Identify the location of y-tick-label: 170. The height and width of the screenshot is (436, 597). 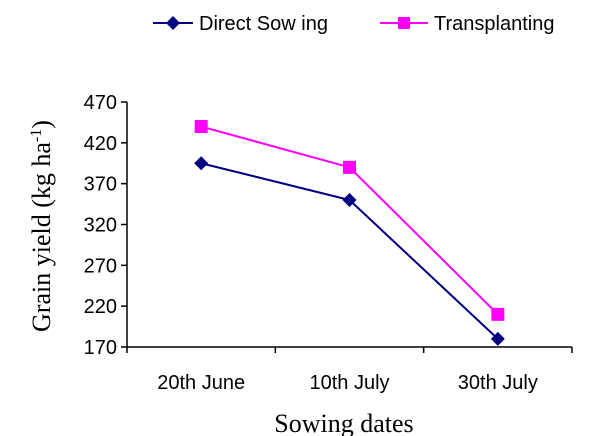
(100, 348).